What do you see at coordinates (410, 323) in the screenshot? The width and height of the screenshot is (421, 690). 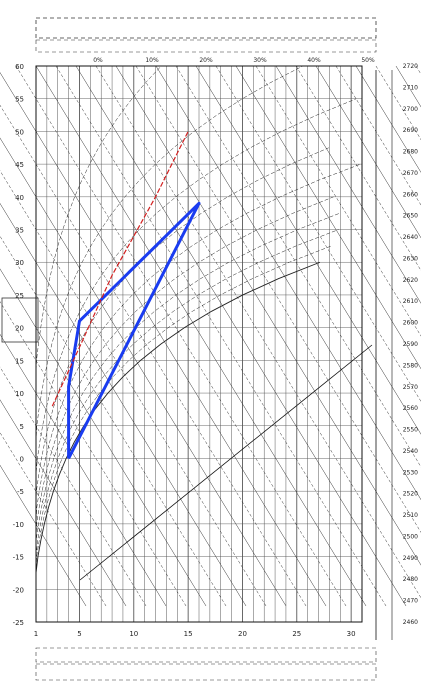 I see `right-tick-label: 2600` at bounding box center [410, 323].